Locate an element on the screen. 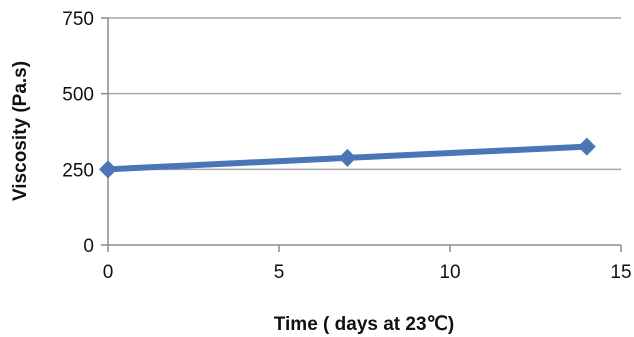 The image size is (634, 337). x-tick-labels: 0 5 10 15 is located at coordinates (367, 272).